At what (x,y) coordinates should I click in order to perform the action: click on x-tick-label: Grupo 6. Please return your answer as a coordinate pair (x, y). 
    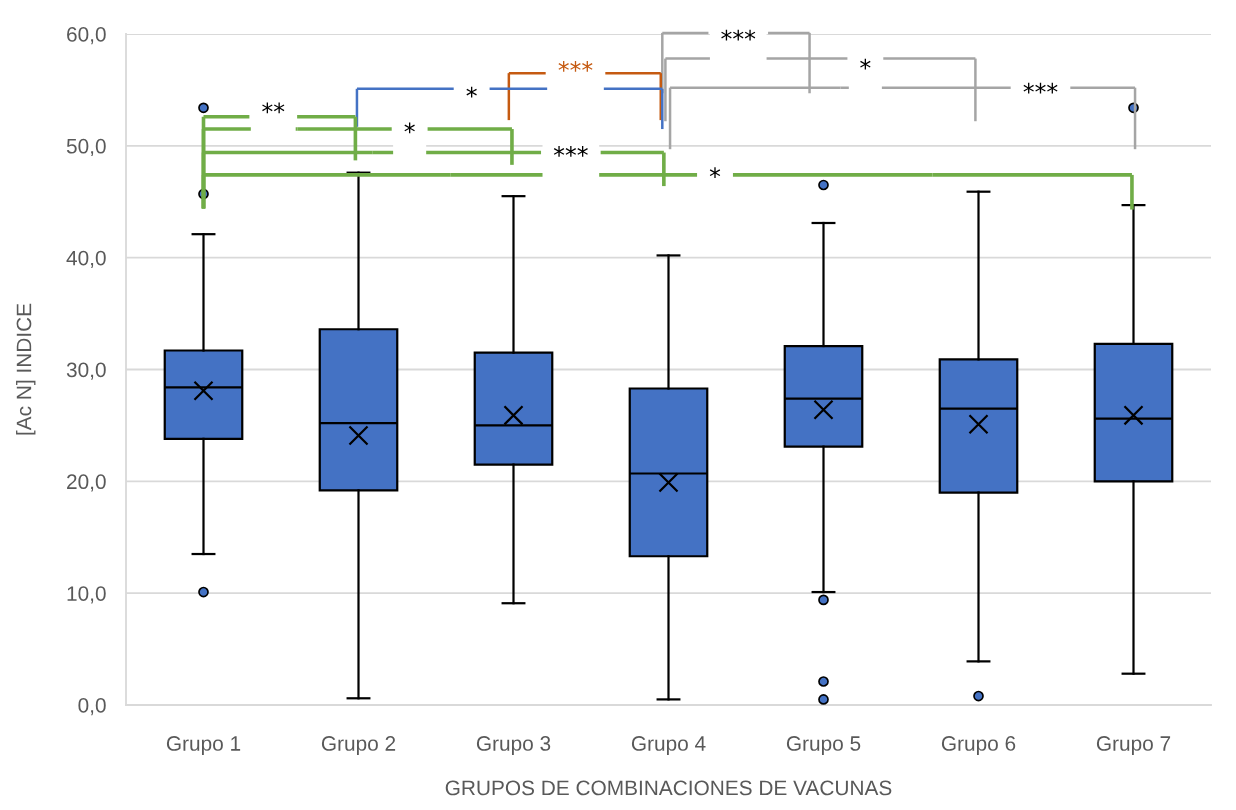
    Looking at the image, I should click on (978, 745).